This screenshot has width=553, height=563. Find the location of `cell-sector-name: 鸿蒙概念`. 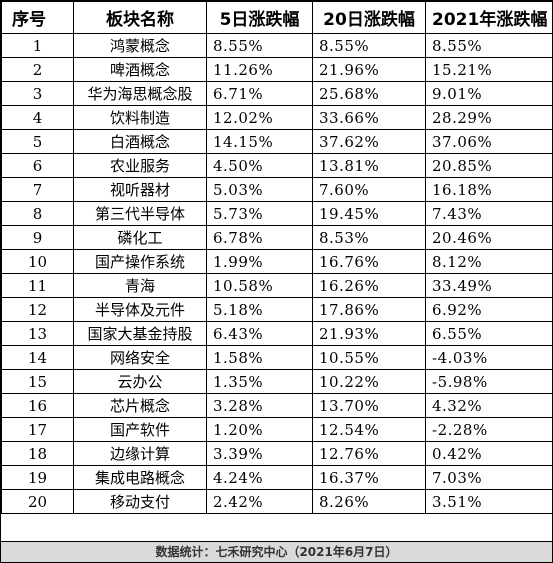

cell-sector-name: 鸿蒙概念 is located at coordinates (140, 45).